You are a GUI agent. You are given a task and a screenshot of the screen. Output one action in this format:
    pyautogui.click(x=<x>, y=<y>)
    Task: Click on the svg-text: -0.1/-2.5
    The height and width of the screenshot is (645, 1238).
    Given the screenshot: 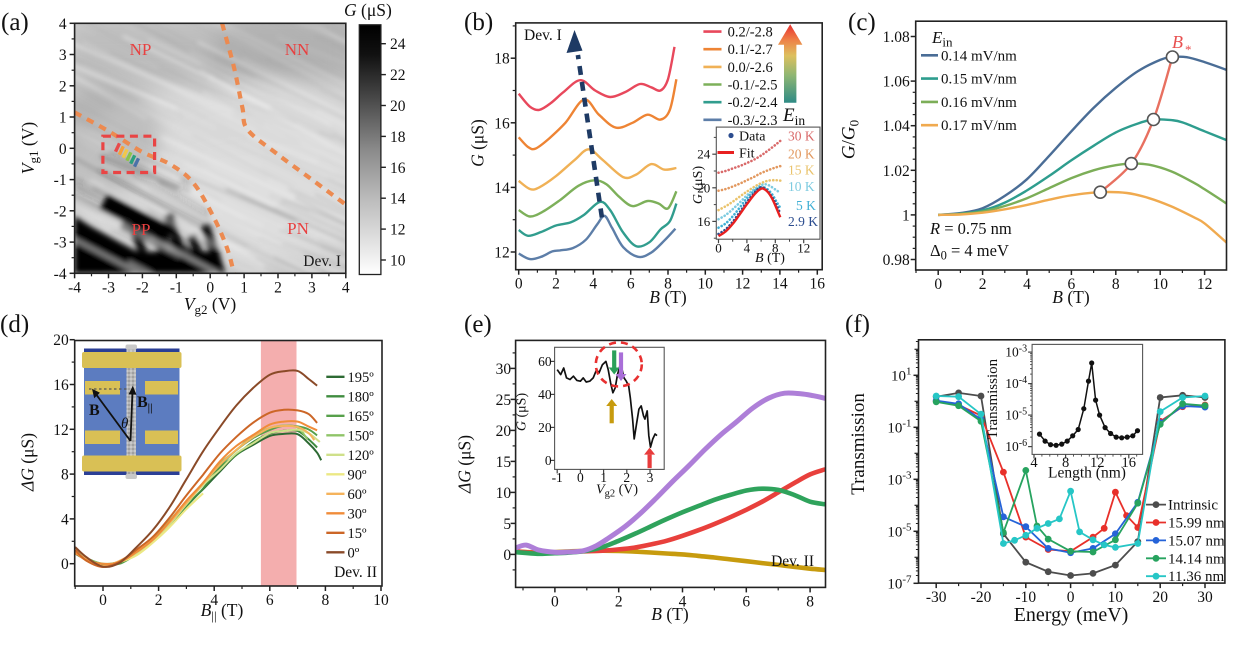 What is the action you would take?
    pyautogui.click(x=753, y=86)
    